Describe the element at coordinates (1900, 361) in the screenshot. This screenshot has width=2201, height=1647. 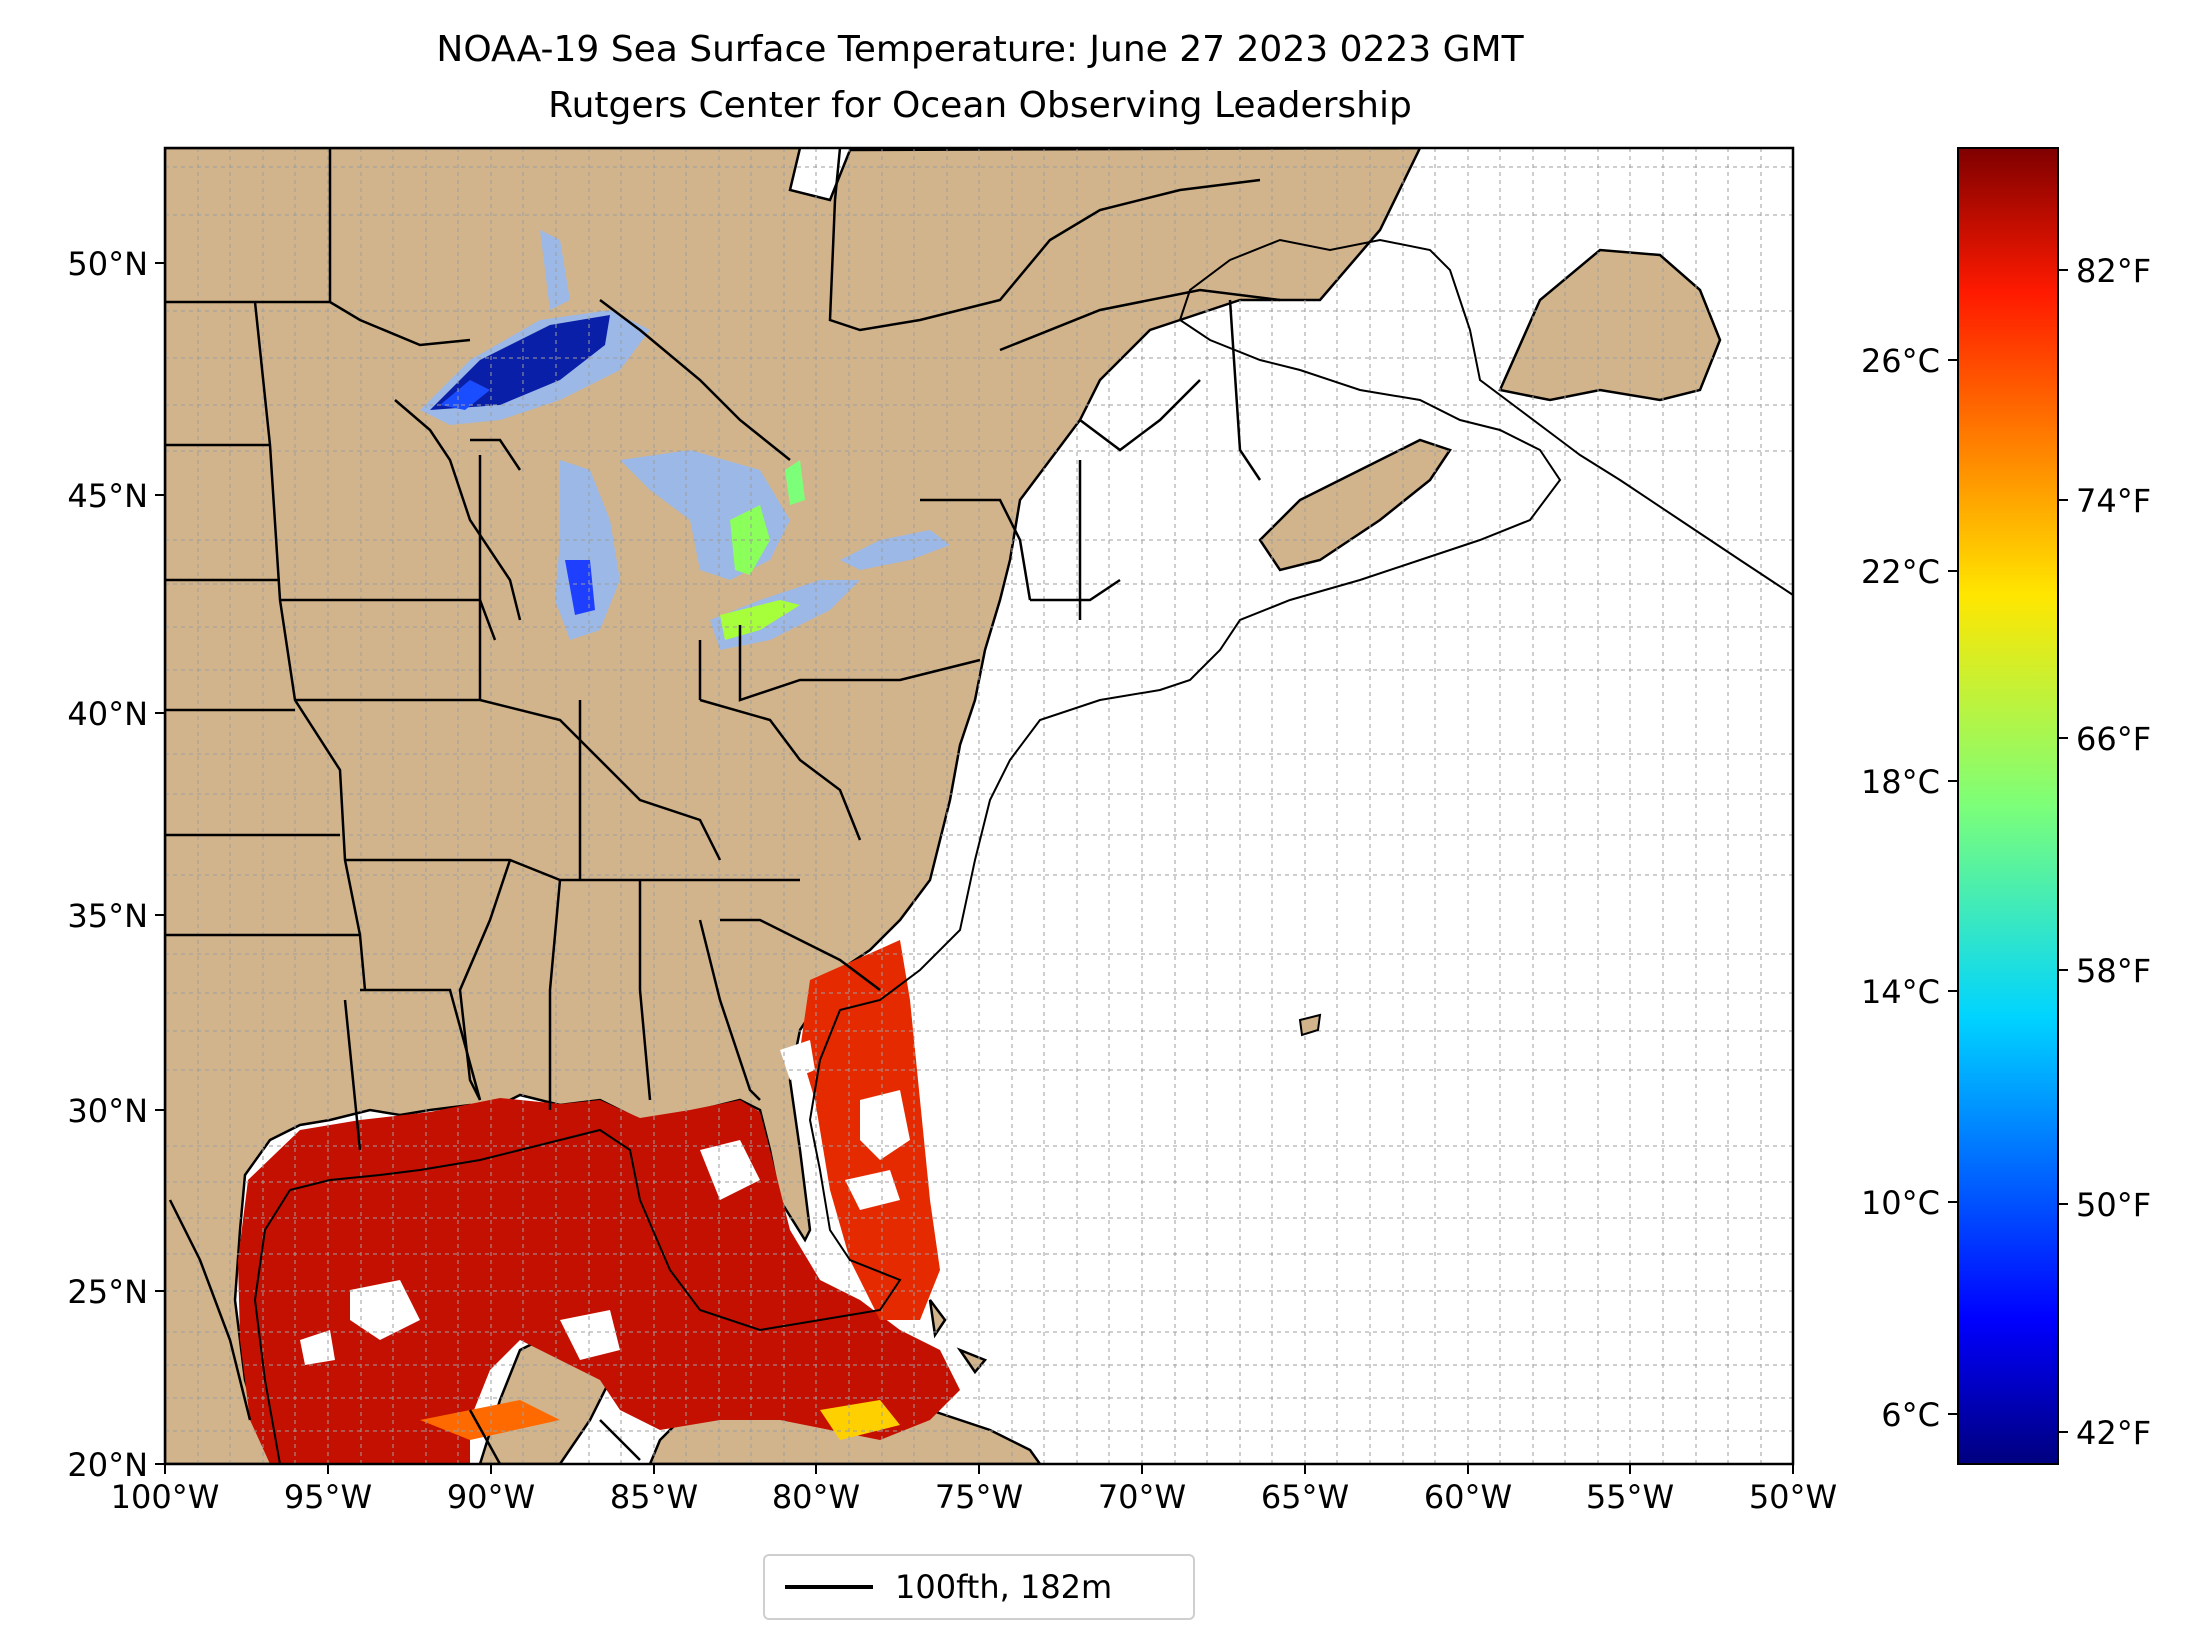
I see `celsius-tick-label: 26°C` at that location.